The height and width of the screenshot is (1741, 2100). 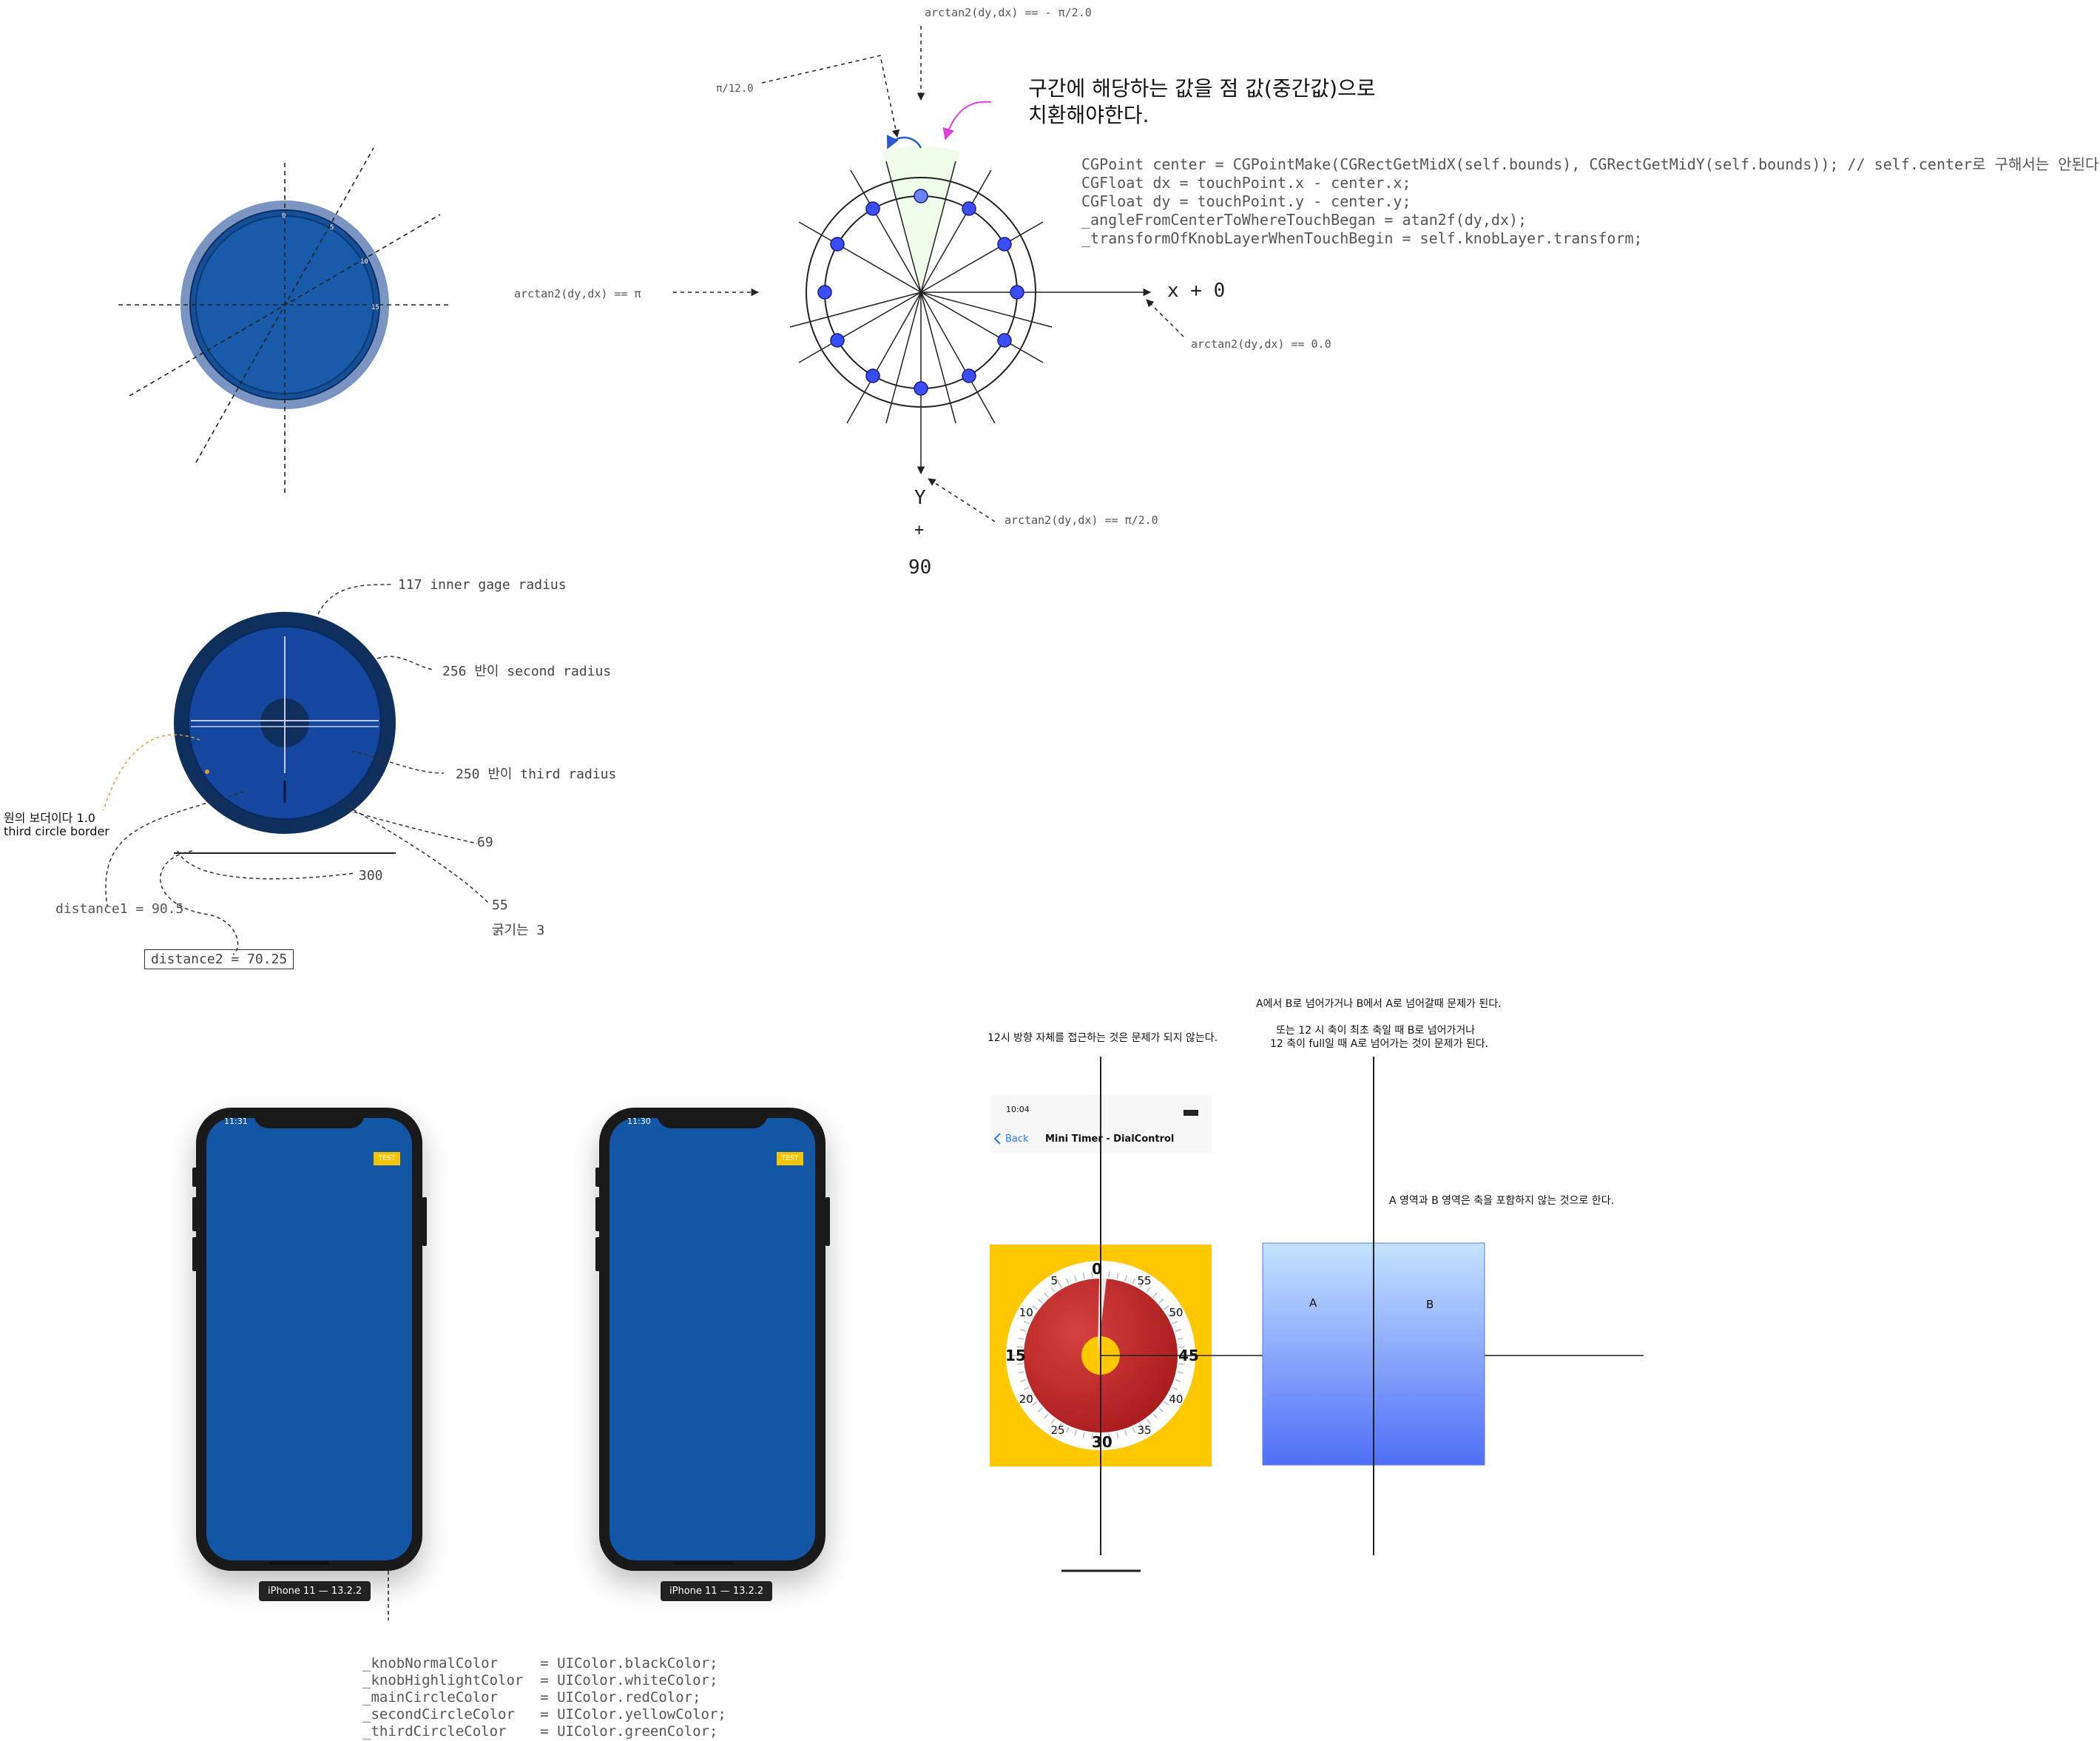 I want to click on border-note-2: third circle border, so click(x=56, y=831).